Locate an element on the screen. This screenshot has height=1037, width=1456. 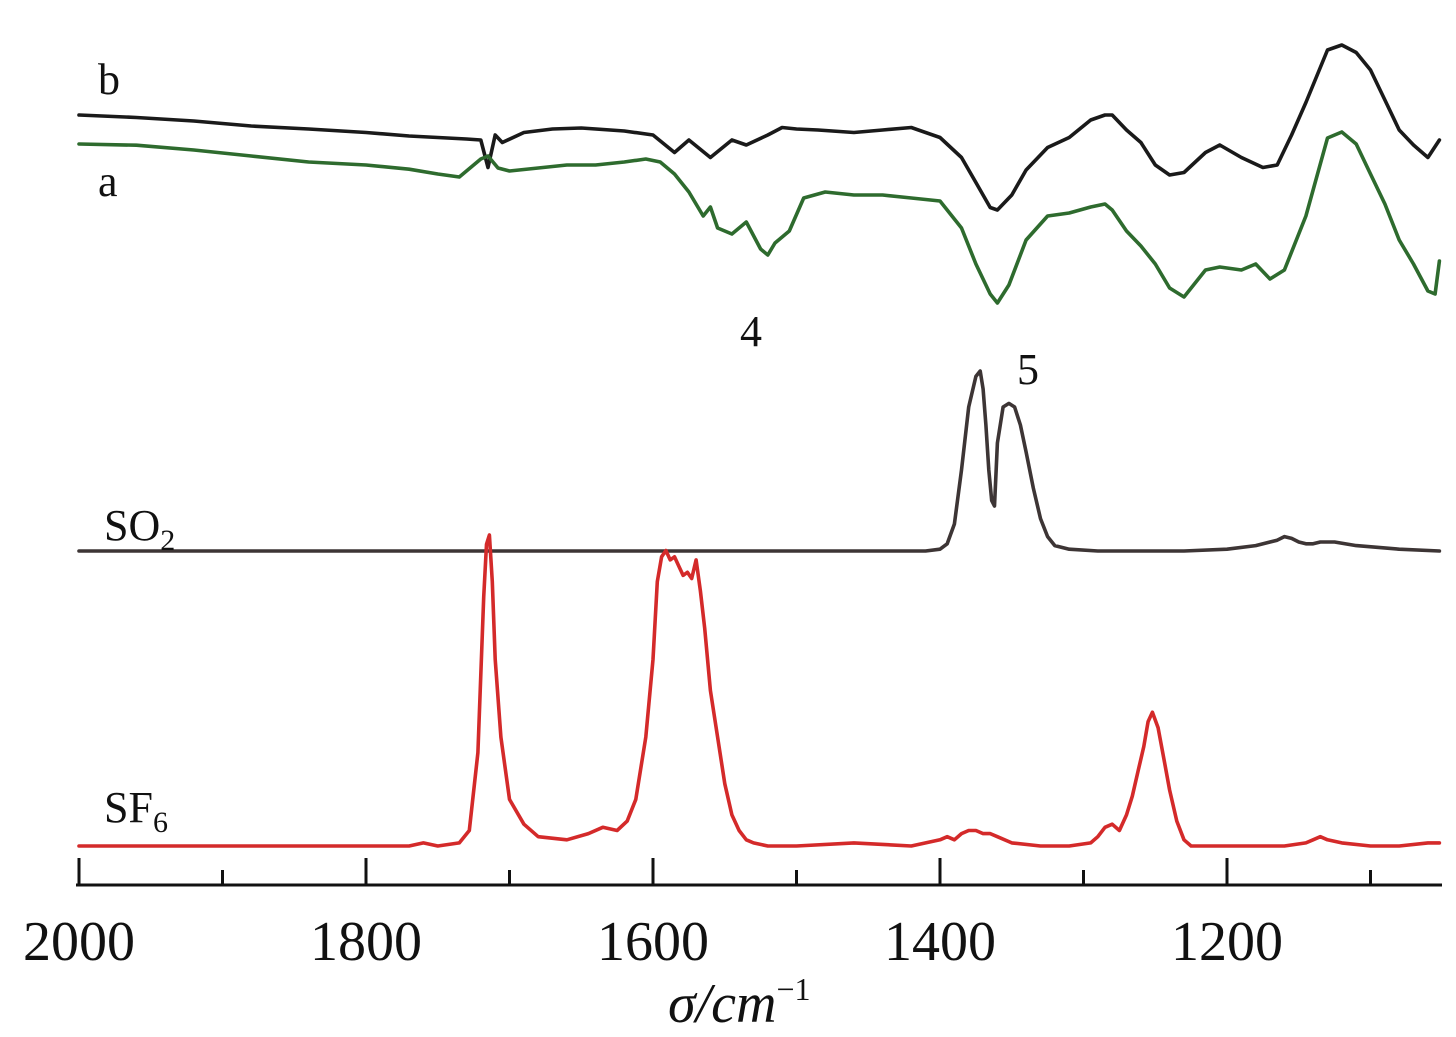
label-sf6: SF6 is located at coordinates (136, 811).